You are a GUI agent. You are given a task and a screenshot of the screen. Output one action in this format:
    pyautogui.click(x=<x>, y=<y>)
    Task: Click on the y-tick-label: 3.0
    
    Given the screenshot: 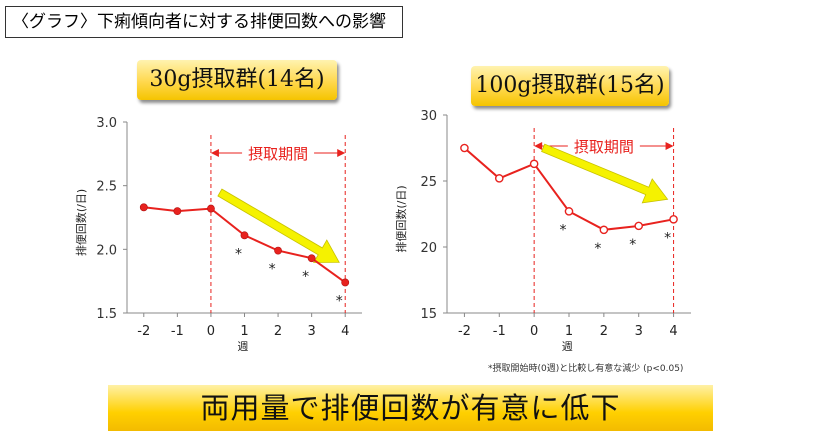 What is the action you would take?
    pyautogui.click(x=106, y=123)
    